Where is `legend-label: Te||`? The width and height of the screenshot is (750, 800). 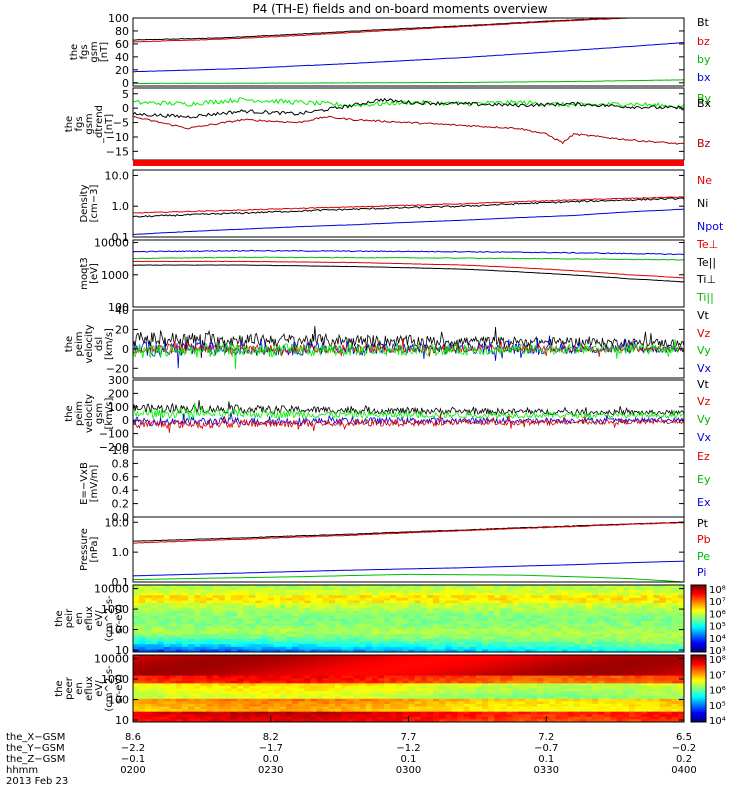
legend-label: Te|| is located at coordinates (706, 262).